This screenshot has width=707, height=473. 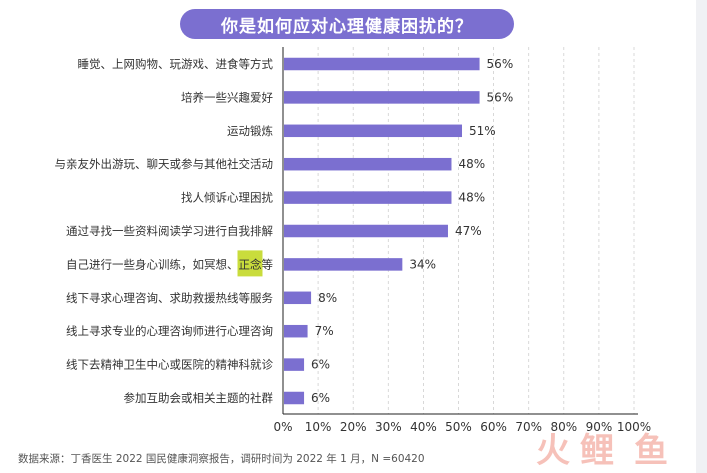 What do you see at coordinates (169, 331) in the screenshot?
I see `category-label: 线上寻求专业的心理咨询师进行心理咨询` at bounding box center [169, 331].